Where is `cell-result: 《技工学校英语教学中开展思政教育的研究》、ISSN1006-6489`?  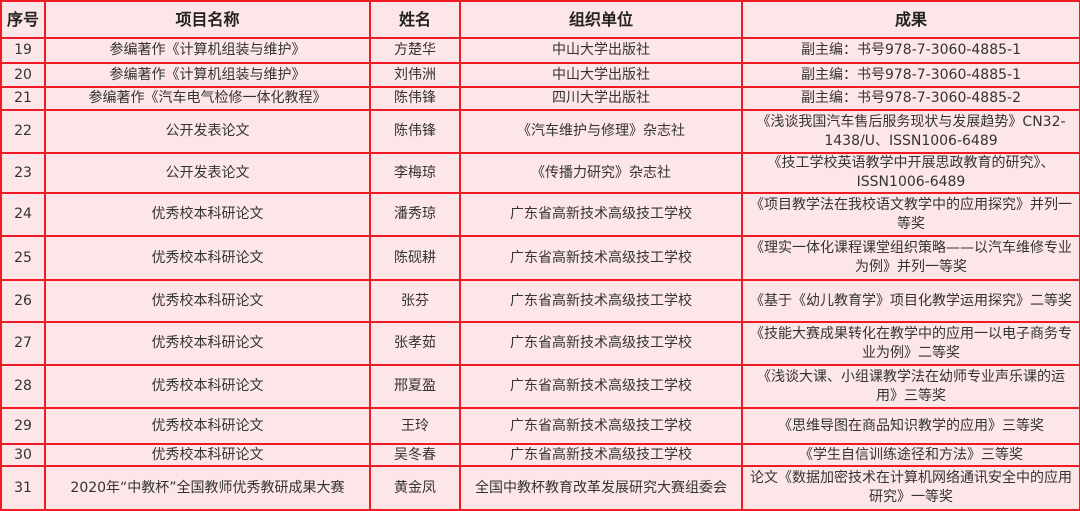
cell-result: 《技工学校英语教学中开展思政教育的研究》、ISSN1006-6489 is located at coordinates (910, 173).